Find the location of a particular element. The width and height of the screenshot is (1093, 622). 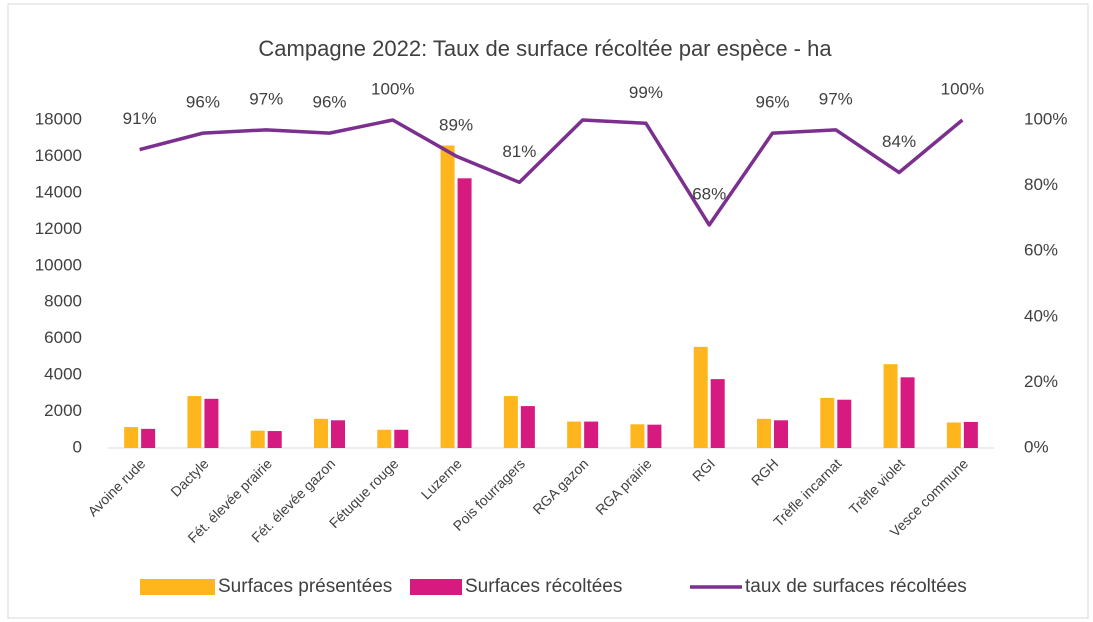

y2-tick-label: 80% is located at coordinates (1041, 184).